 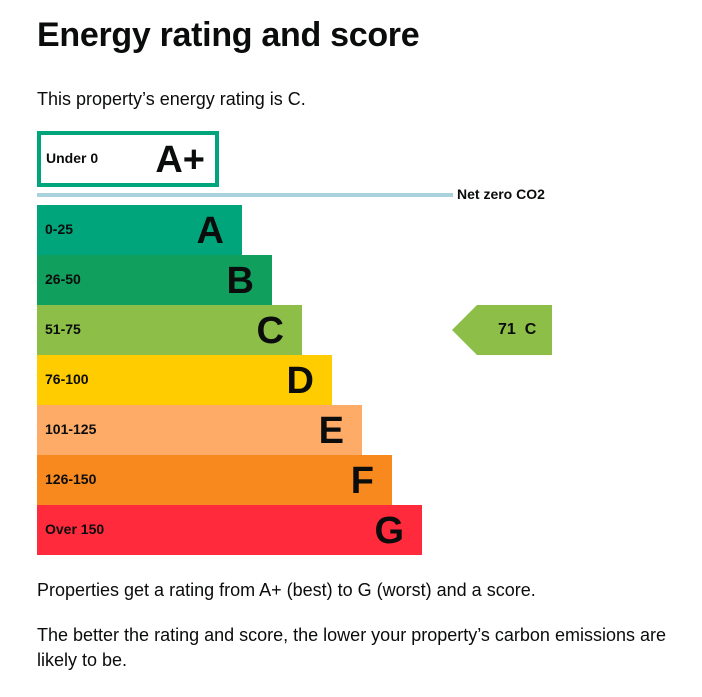 I want to click on band-letter-label: A, so click(x=210, y=231).